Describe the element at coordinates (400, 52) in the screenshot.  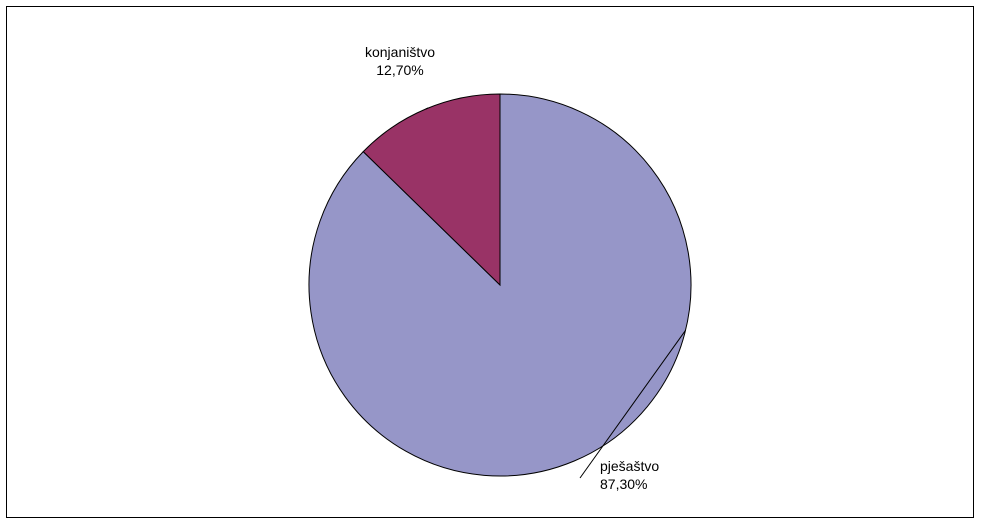
I see `slice-name: konjaništvo` at that location.